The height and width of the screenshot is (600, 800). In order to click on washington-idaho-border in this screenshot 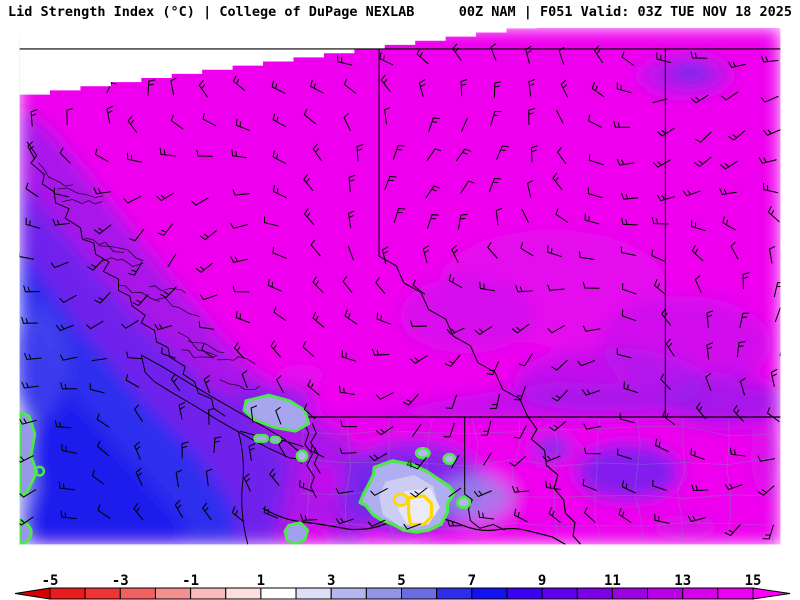, I will do `click(484, 473)`.